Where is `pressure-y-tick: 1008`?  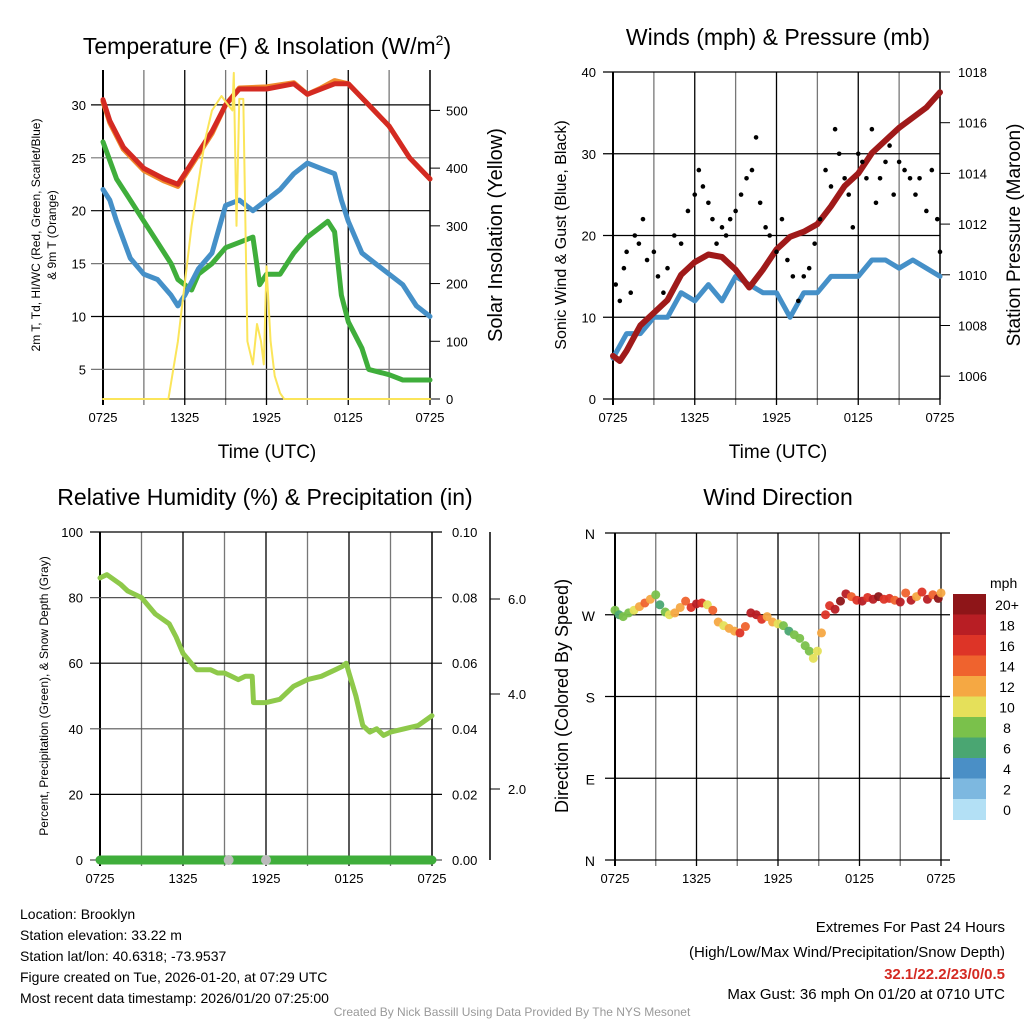
pressure-y-tick: 1008 is located at coordinates (972, 325).